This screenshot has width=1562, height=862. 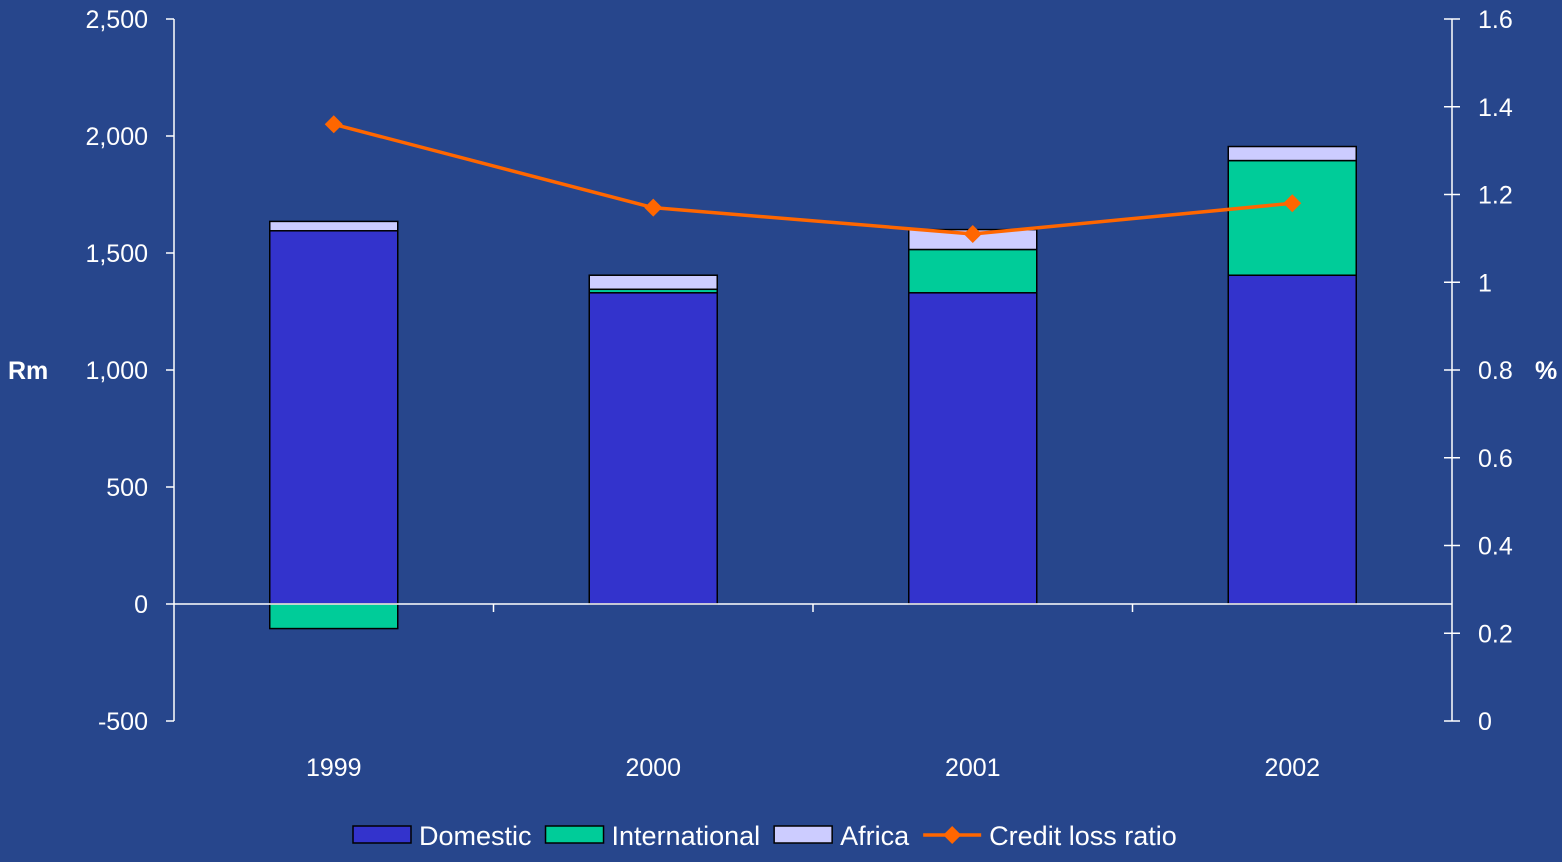 I want to click on x-tick-label: 2001, so click(x=973, y=768).